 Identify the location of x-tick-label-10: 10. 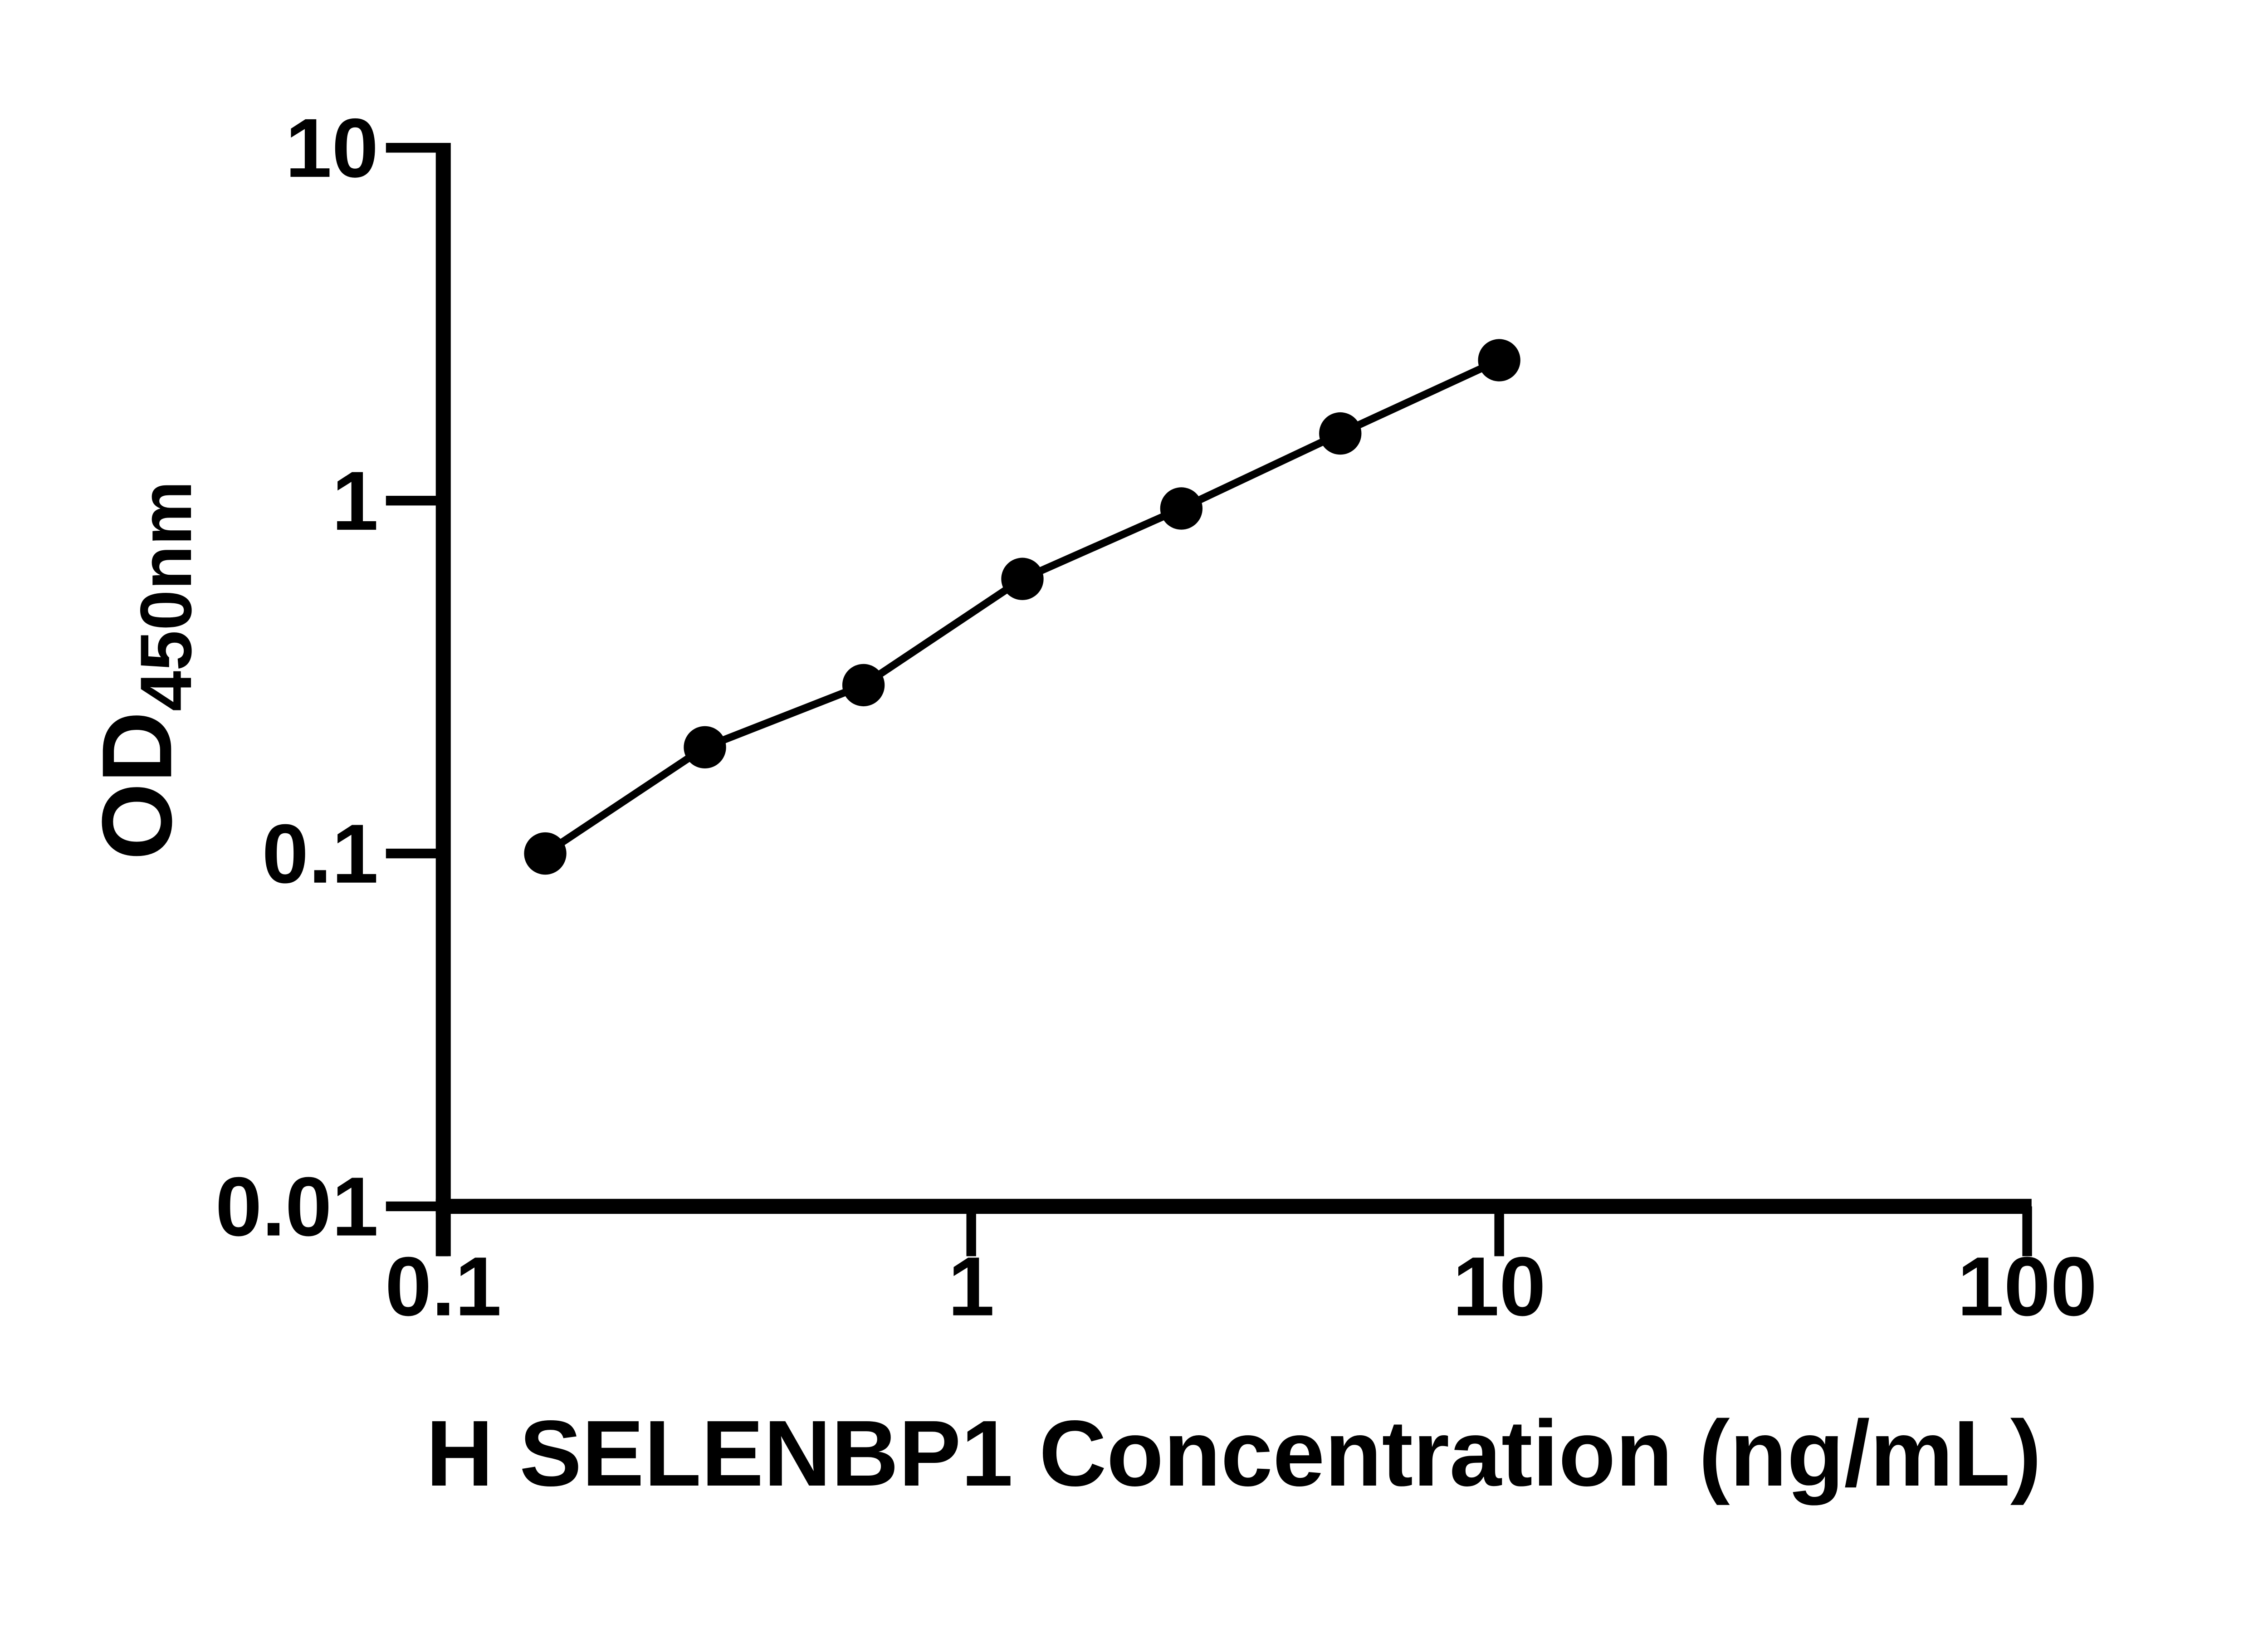
(1499, 1287).